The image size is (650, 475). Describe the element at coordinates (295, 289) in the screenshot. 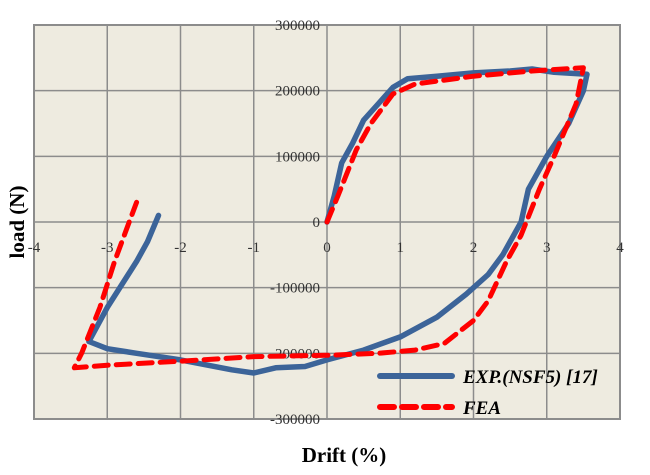

I see `y-tick-label: -100000` at that location.